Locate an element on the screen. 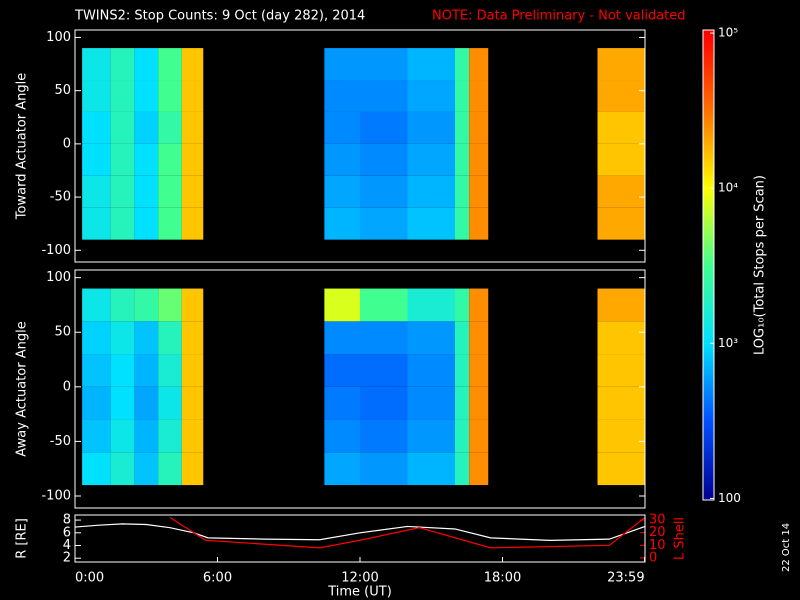  colorbar is located at coordinates (708, 265).